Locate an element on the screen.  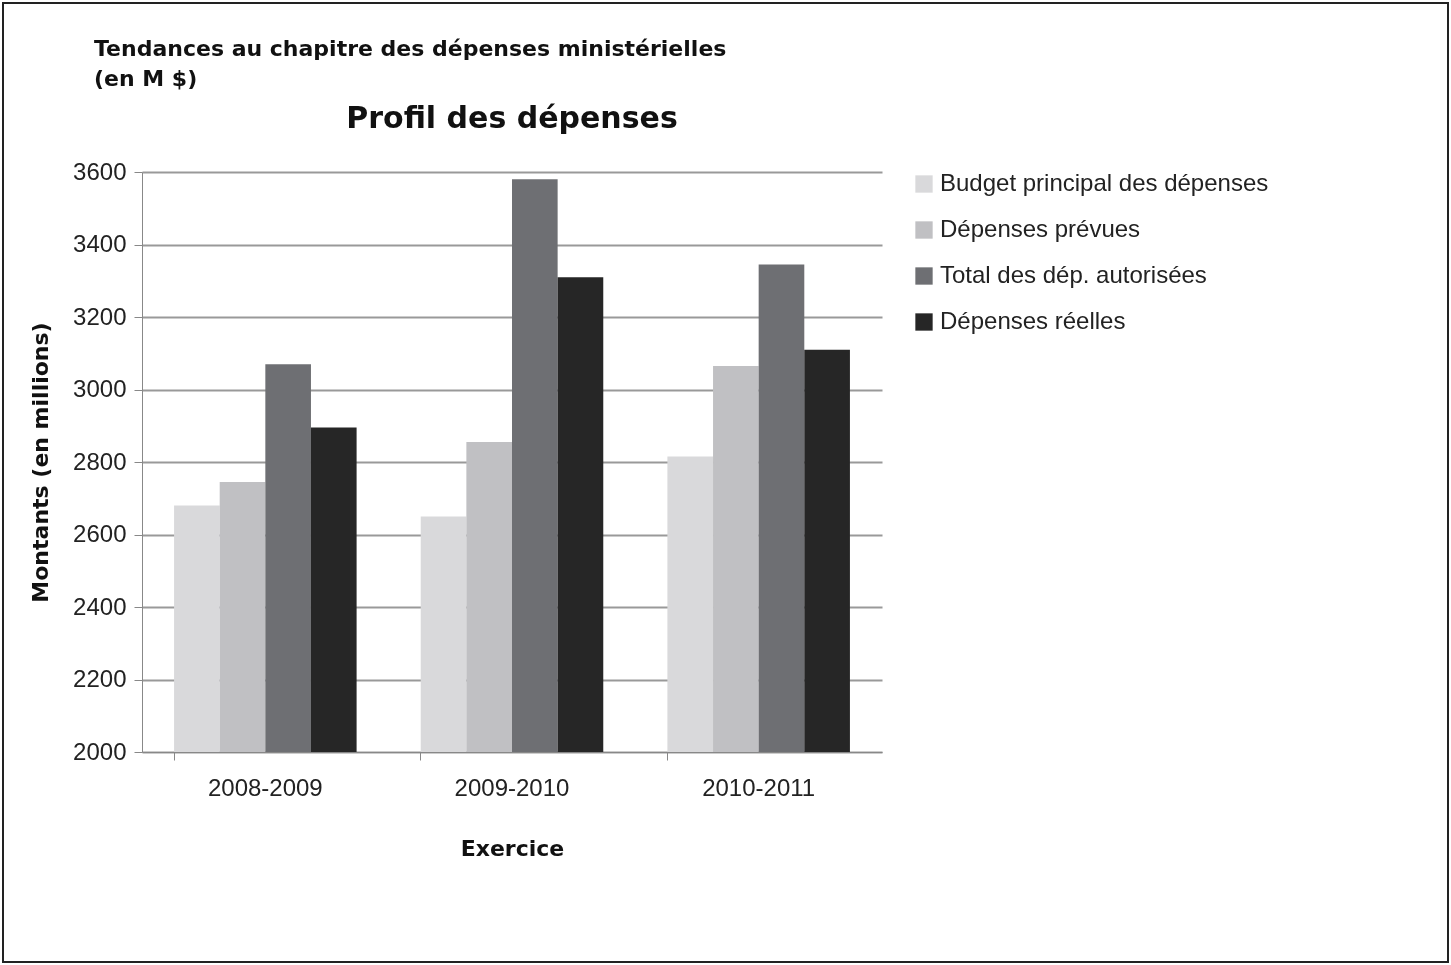
y-tick-label: 2800 is located at coordinates (100, 461).